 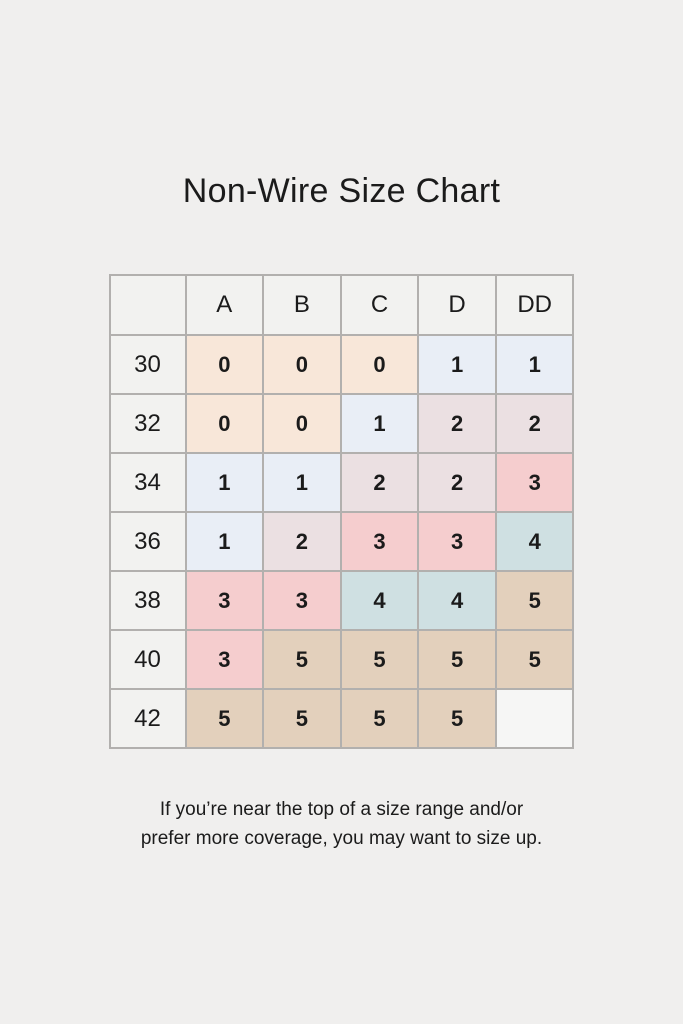 I want to click on band-label: 36, so click(x=147, y=541).